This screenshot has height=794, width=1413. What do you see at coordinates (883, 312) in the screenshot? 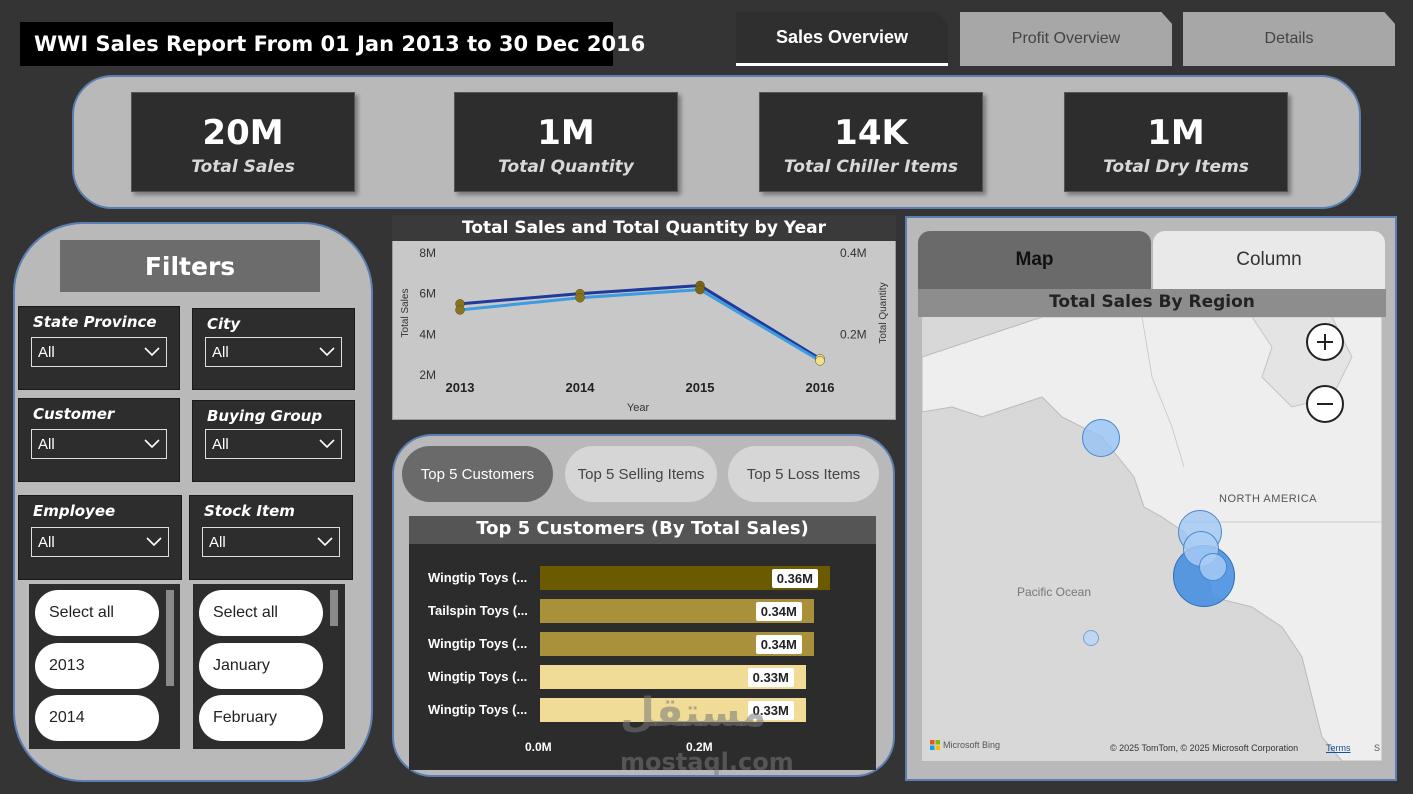
I see `y2-axis-label: Total Quantity` at bounding box center [883, 312].